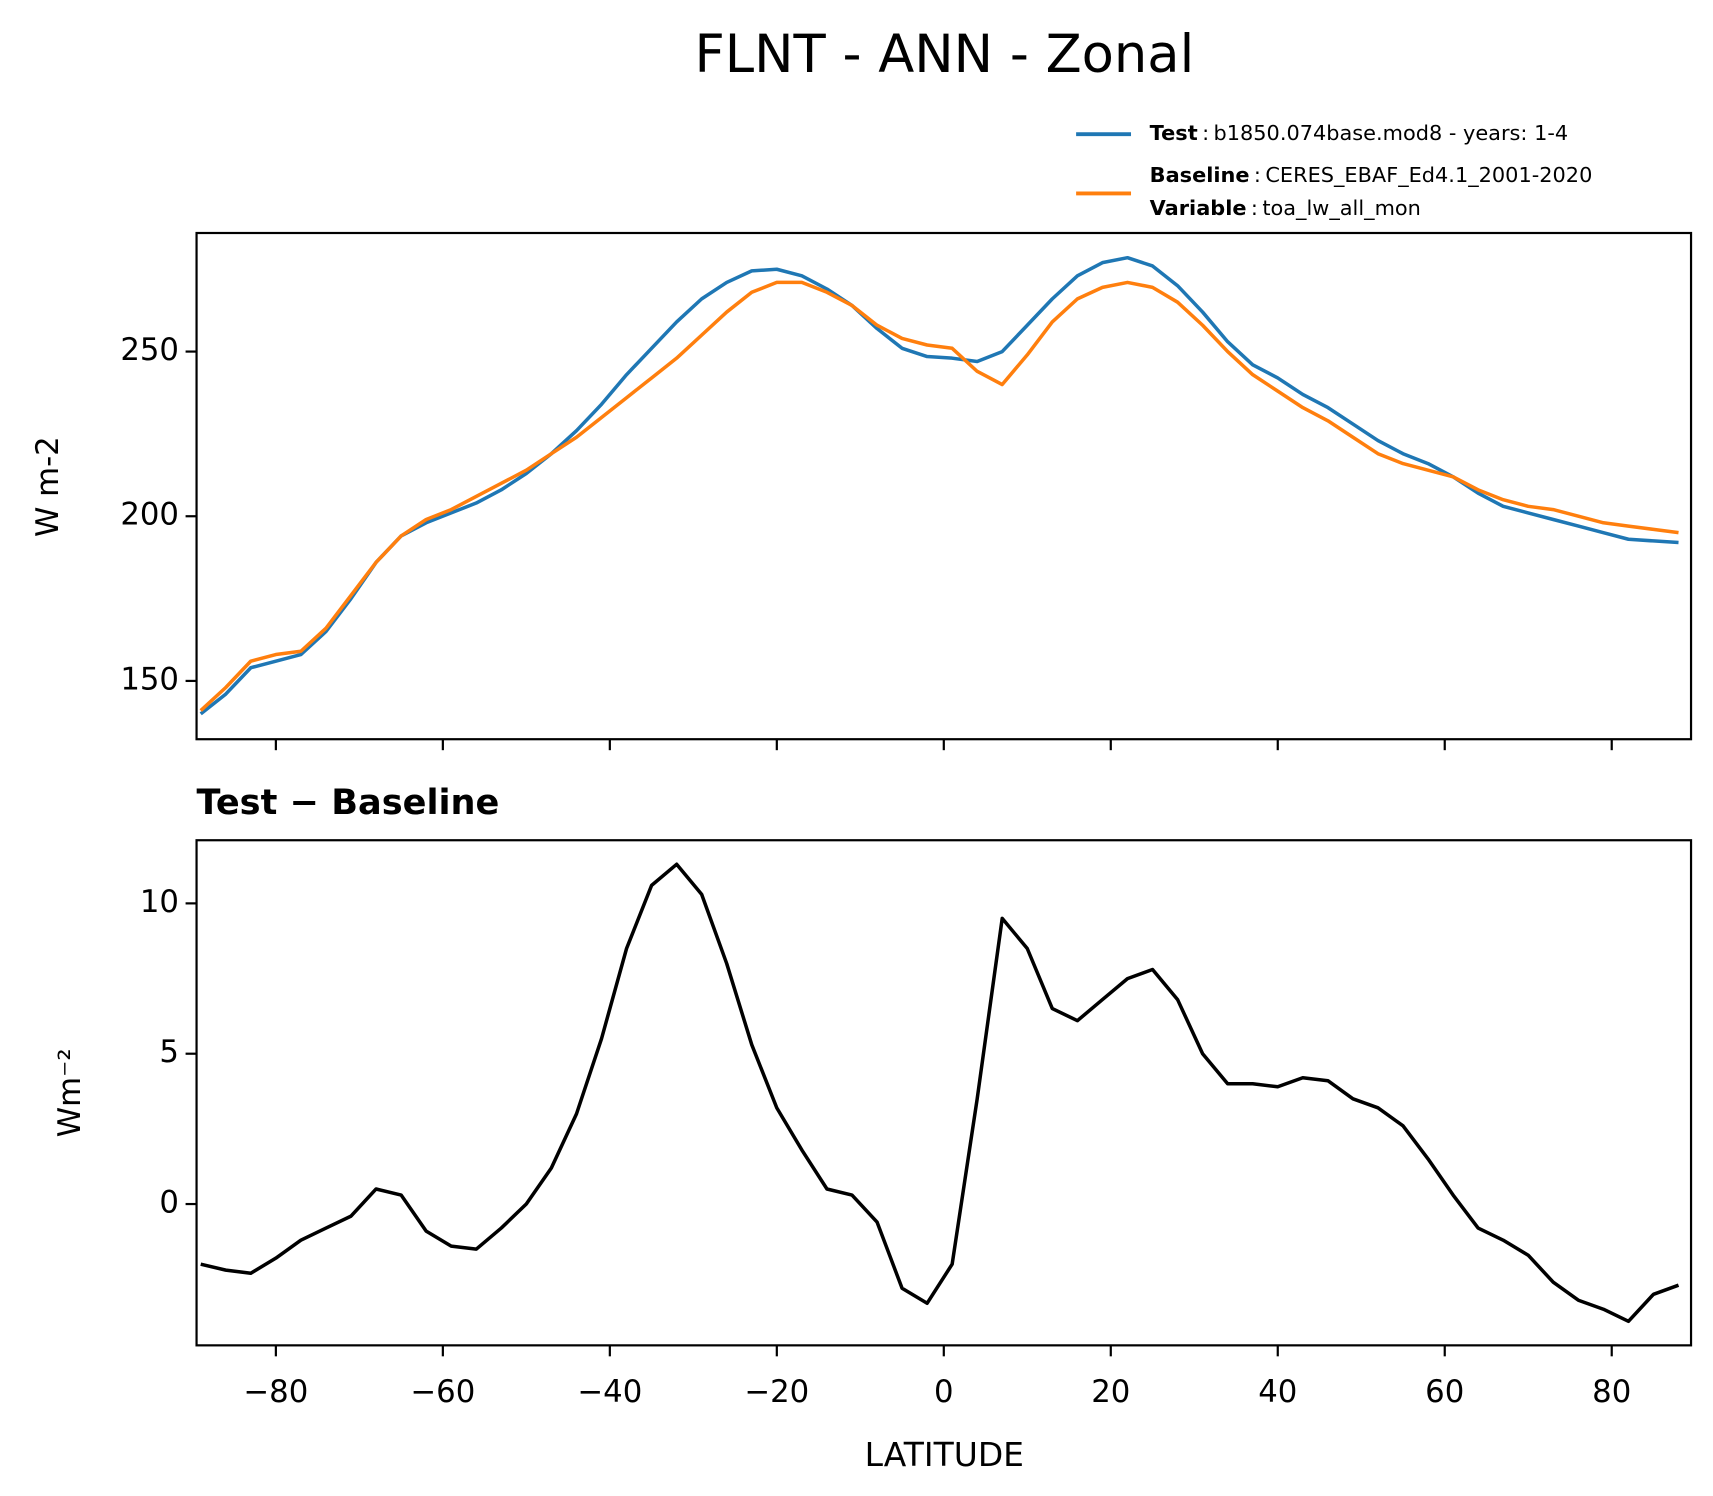 This screenshot has width=1713, height=1496. I want to click on subplot-title: Test − Baseline, so click(348, 802).